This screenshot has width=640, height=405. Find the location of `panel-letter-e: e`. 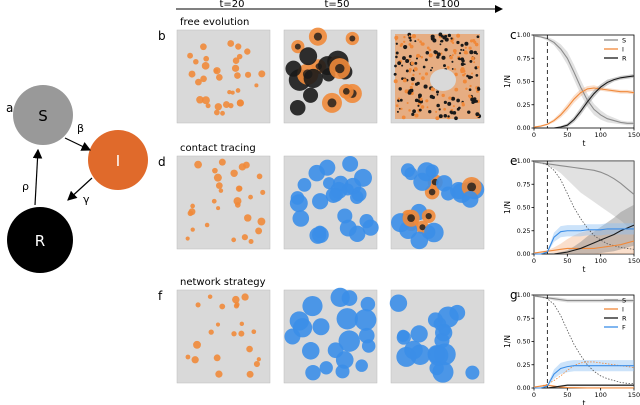

panel-letter-e: e is located at coordinates (513, 161).